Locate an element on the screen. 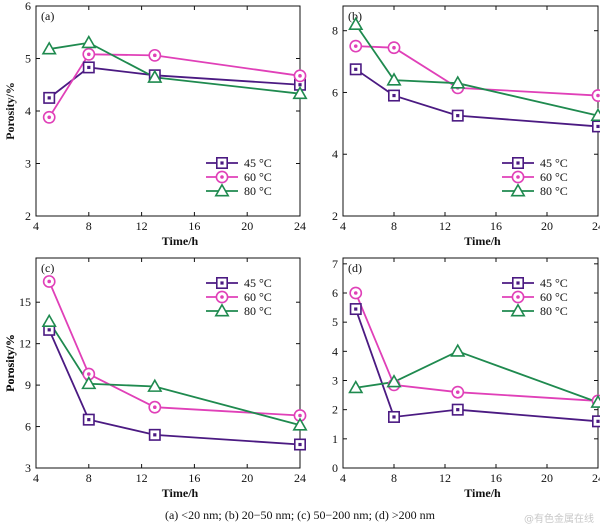 Image resolution: width=600 pixels, height=530 pixels. y-tick-label: 12 is located at coordinates (25, 344).